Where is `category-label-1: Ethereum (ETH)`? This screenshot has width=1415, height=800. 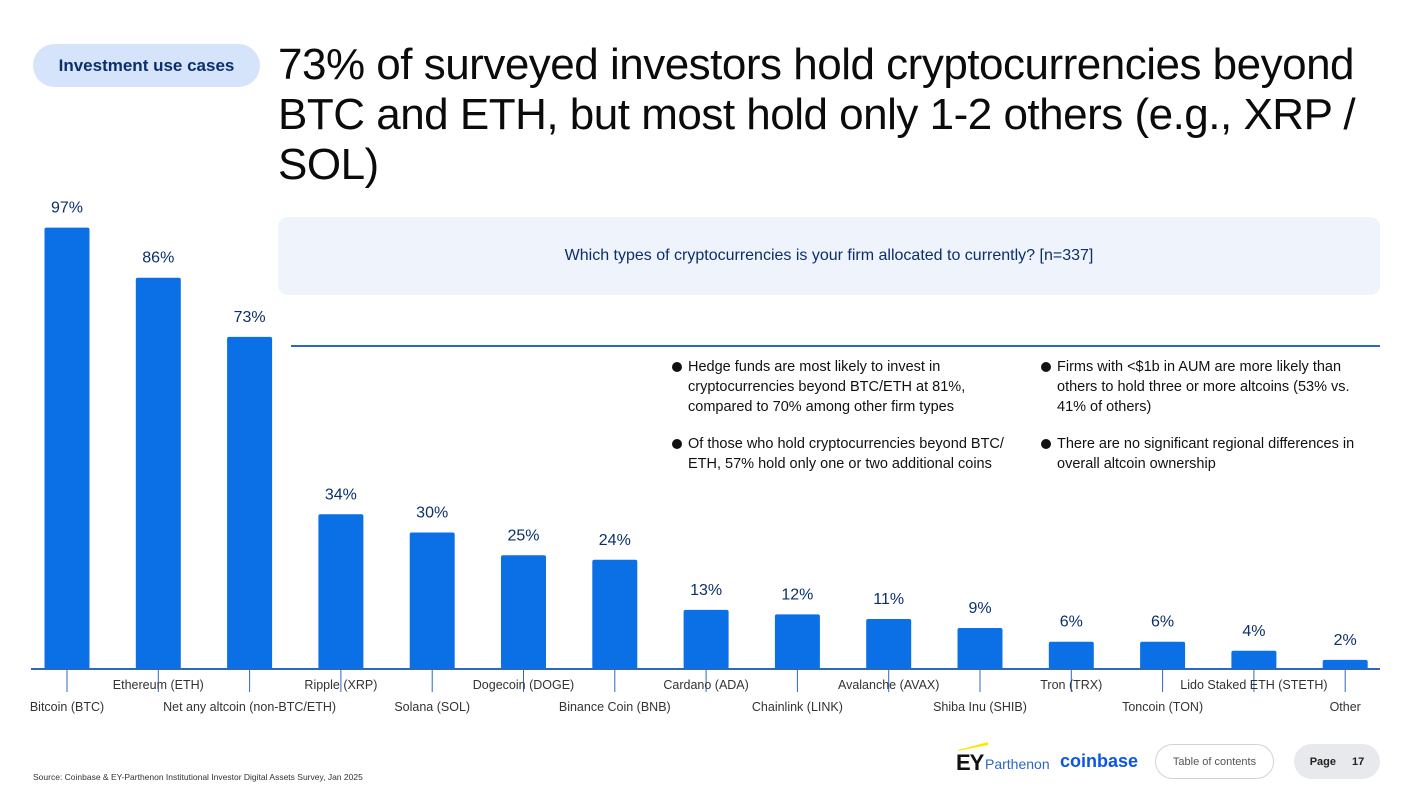
category-label-1: Ethereum (ETH) is located at coordinates (158, 685).